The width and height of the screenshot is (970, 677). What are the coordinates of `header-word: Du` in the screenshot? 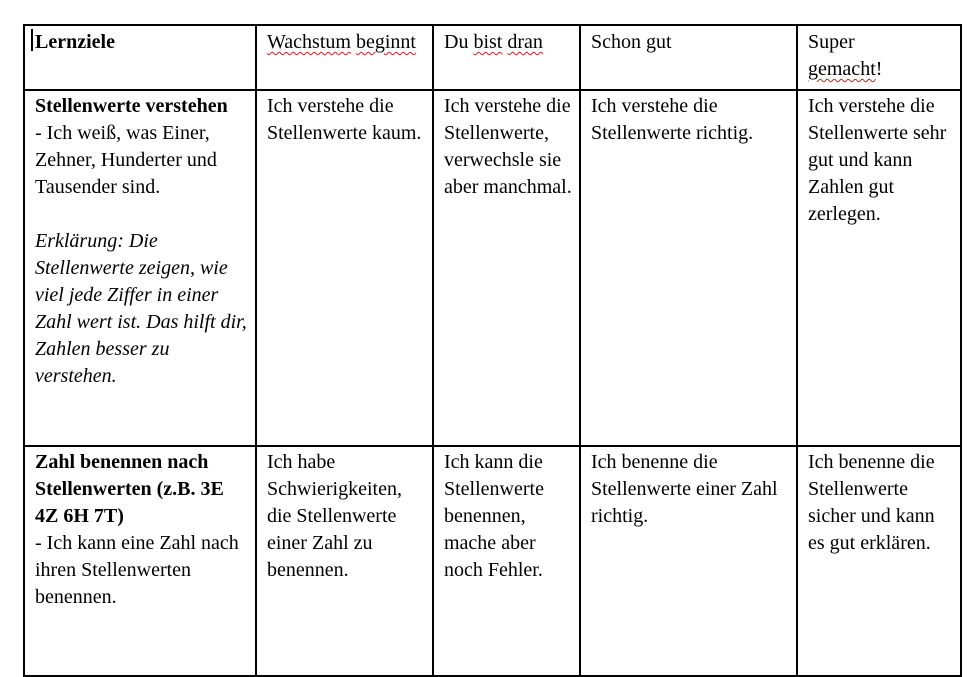 It's located at (456, 42).